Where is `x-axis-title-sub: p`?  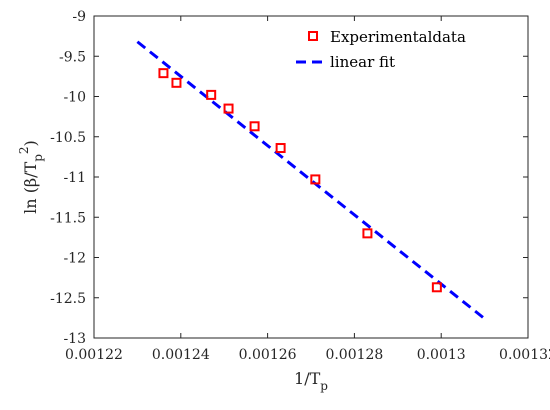
x-axis-title-sub: p is located at coordinates (324, 386).